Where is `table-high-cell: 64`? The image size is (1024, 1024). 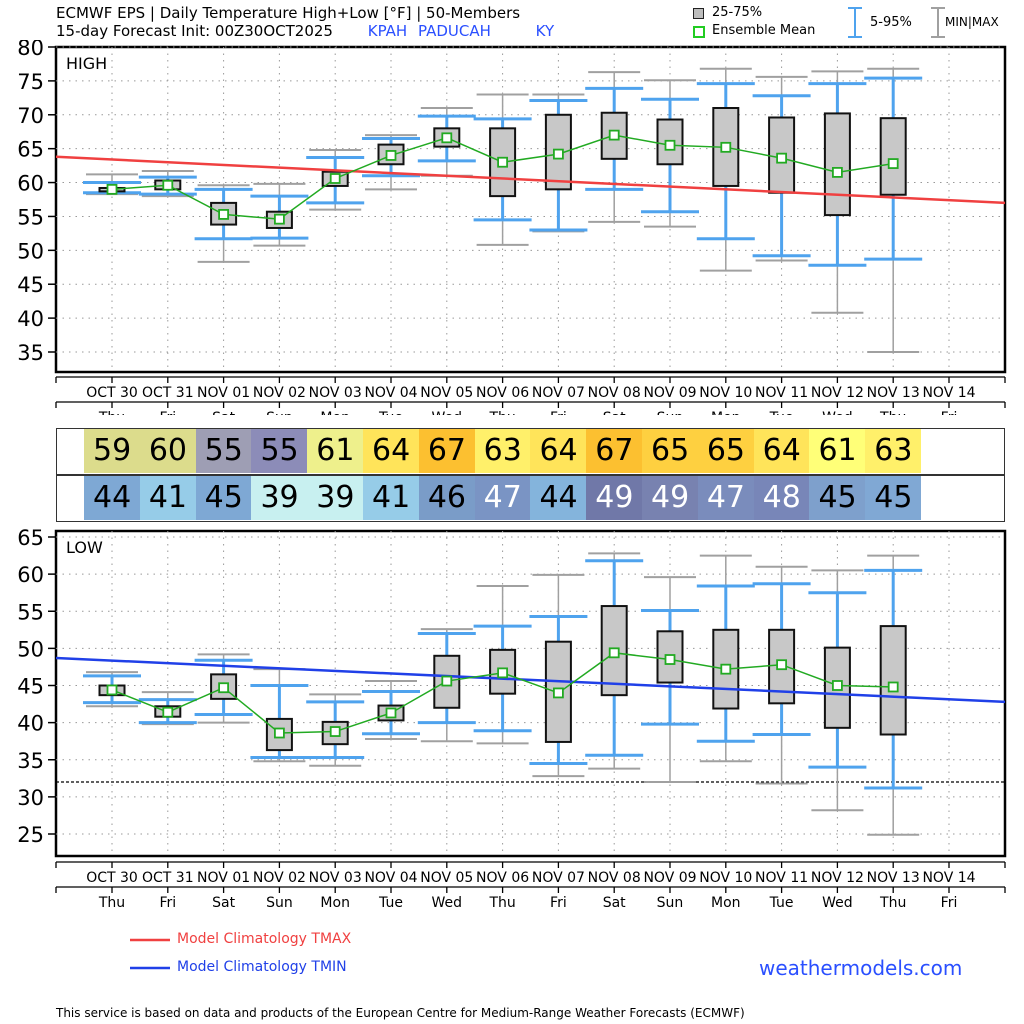
table-high-cell: 64 is located at coordinates (558, 451).